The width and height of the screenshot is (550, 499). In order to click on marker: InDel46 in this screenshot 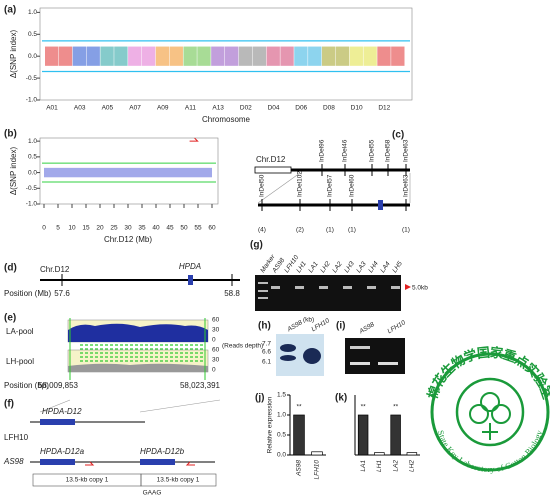, I will do `click(345, 150)`.